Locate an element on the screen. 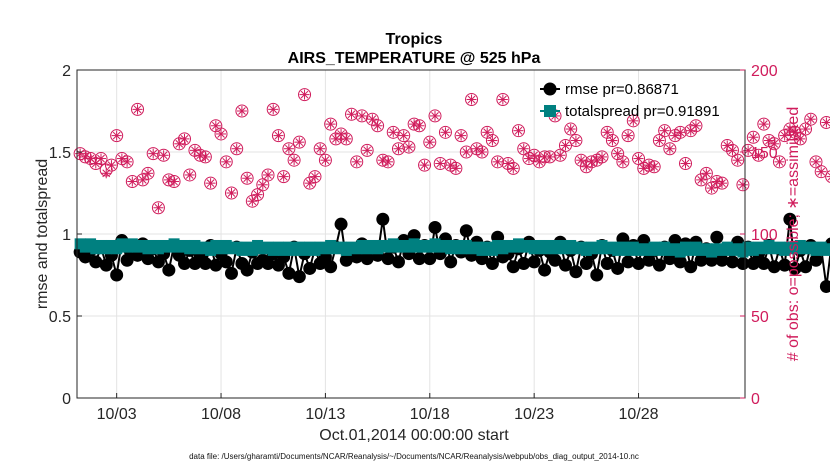  legend-rmse-marker is located at coordinates (550, 89).